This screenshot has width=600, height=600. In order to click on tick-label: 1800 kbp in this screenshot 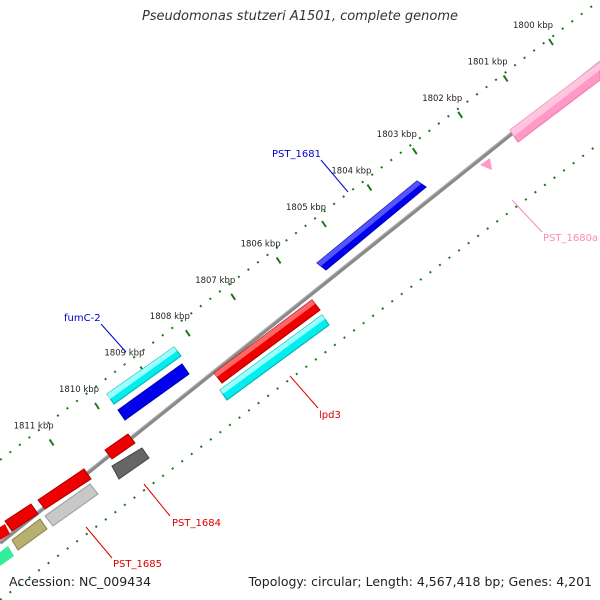, I will do `click(533, 26)`.